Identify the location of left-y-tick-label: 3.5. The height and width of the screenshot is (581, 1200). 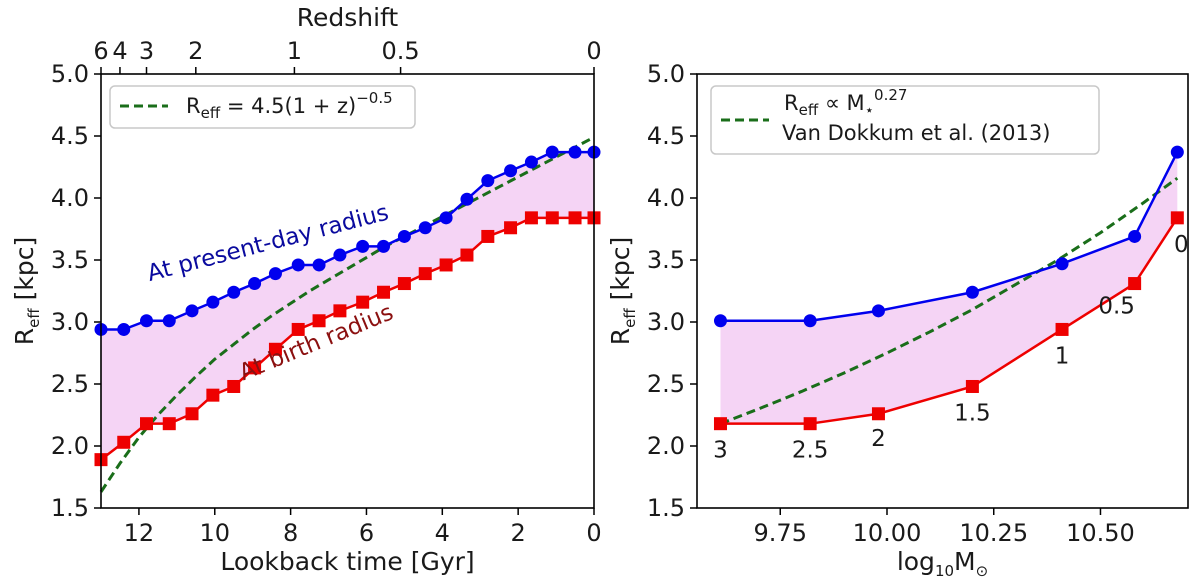
(70, 260).